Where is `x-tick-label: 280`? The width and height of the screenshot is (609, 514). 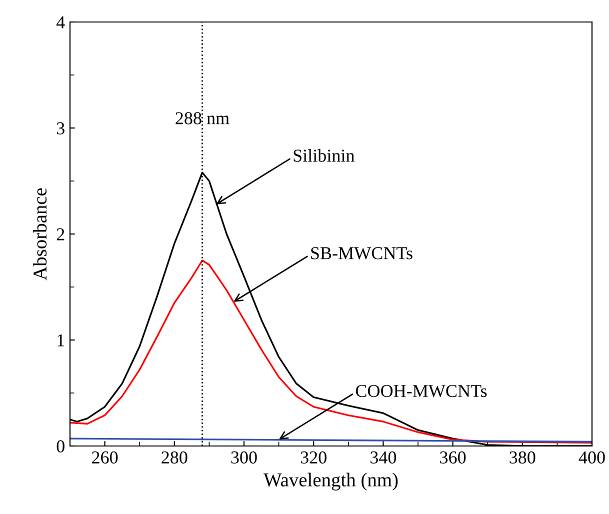
x-tick-label: 280 is located at coordinates (175, 457).